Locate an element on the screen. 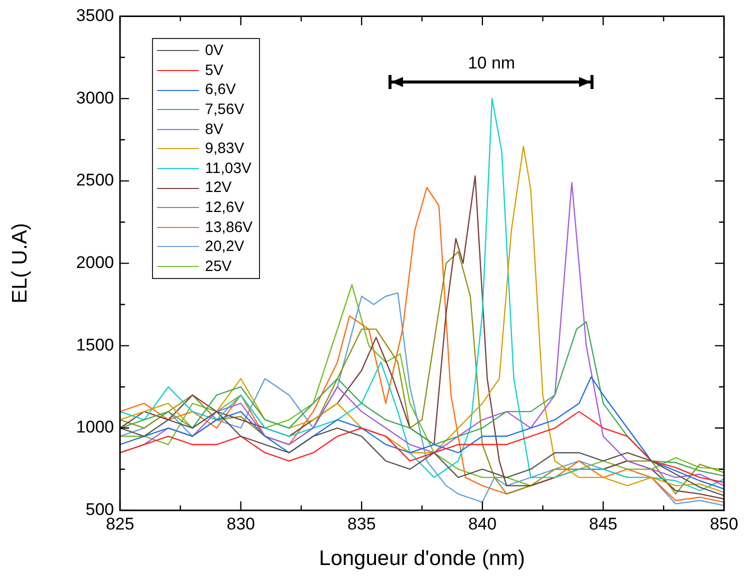 Image resolution: width=744 pixels, height=578 pixels. x-tick-label: 835 is located at coordinates (361, 524).